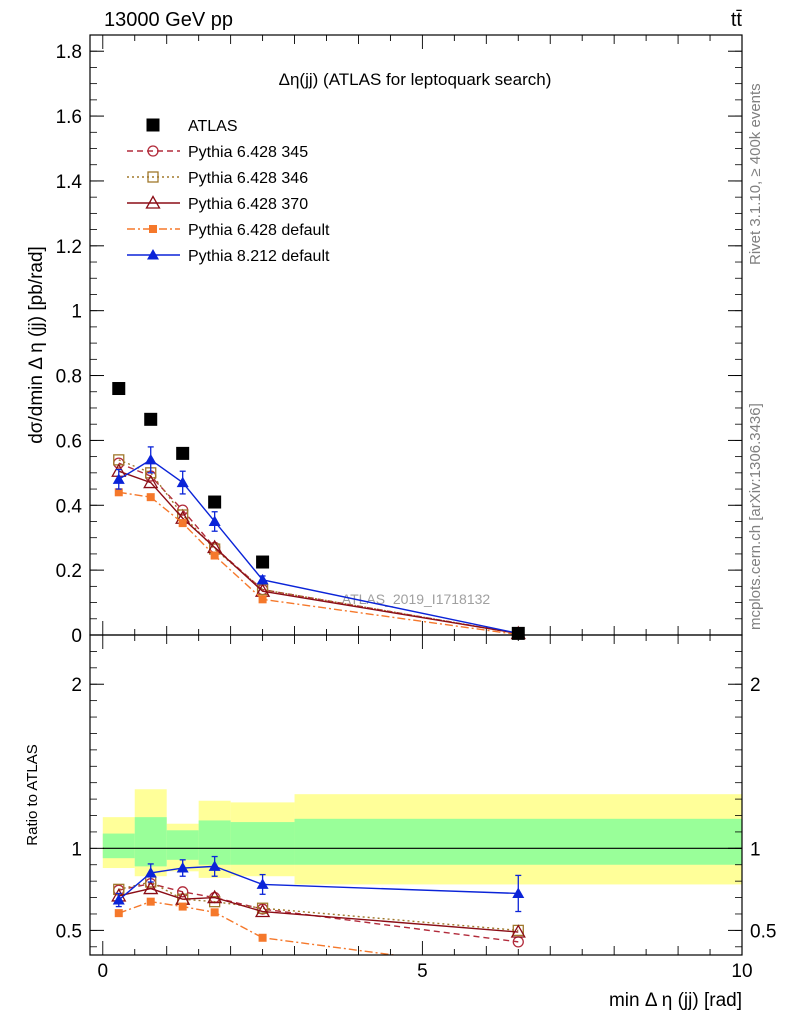 The height and width of the screenshot is (1024, 786). Describe the element at coordinates (755, 685) in the screenshot. I see `ratio-y-tick-label-right: 2` at that location.